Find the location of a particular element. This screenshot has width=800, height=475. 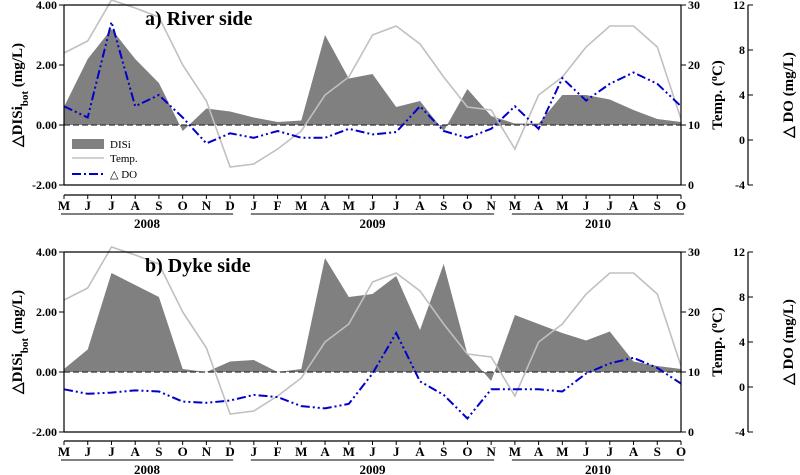

do-axis-label: △ DO (mg/L) is located at coordinates (789, 342).